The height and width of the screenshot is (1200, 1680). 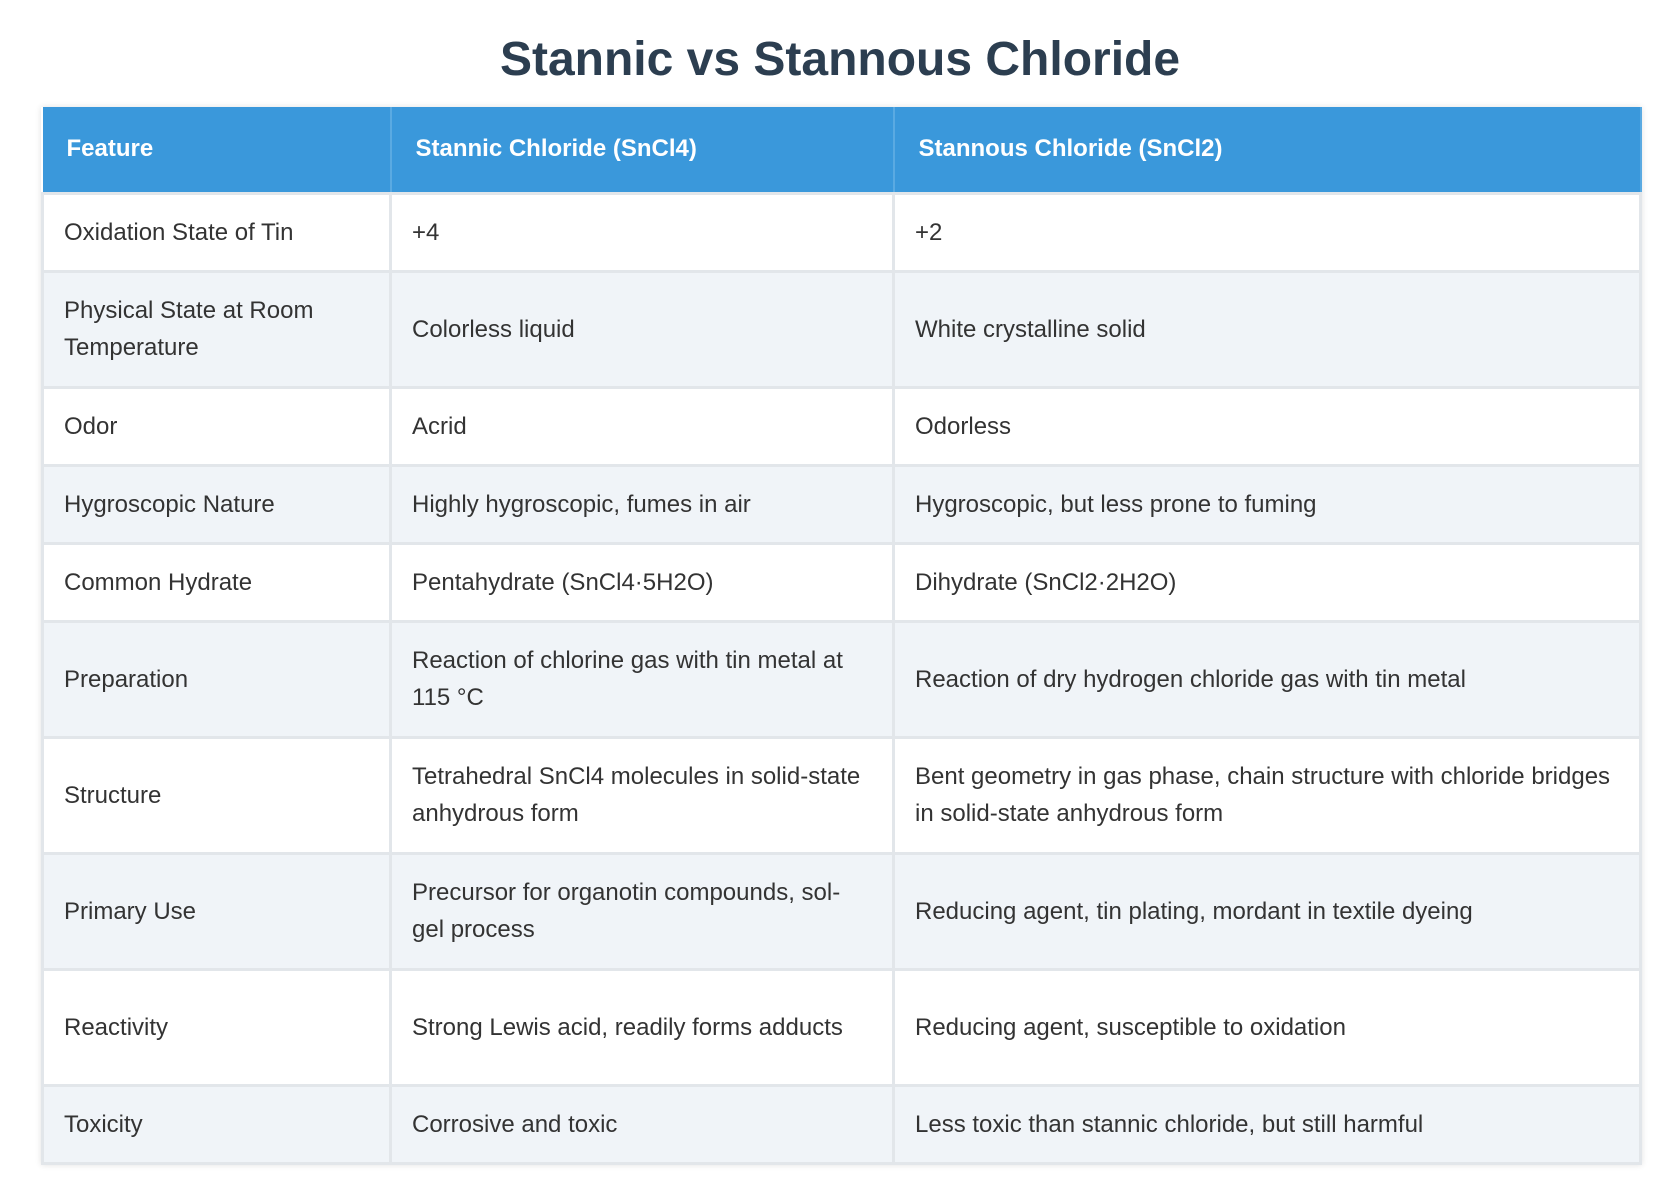 What do you see at coordinates (217, 150) in the screenshot?
I see `column-header: Feature` at bounding box center [217, 150].